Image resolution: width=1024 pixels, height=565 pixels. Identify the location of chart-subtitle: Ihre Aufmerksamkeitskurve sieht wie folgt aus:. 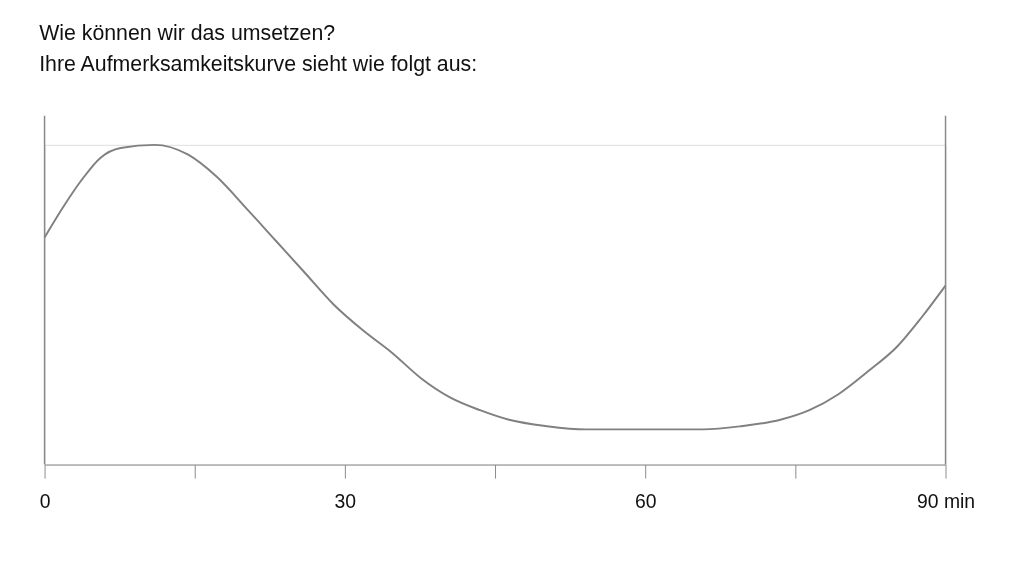
(258, 64).